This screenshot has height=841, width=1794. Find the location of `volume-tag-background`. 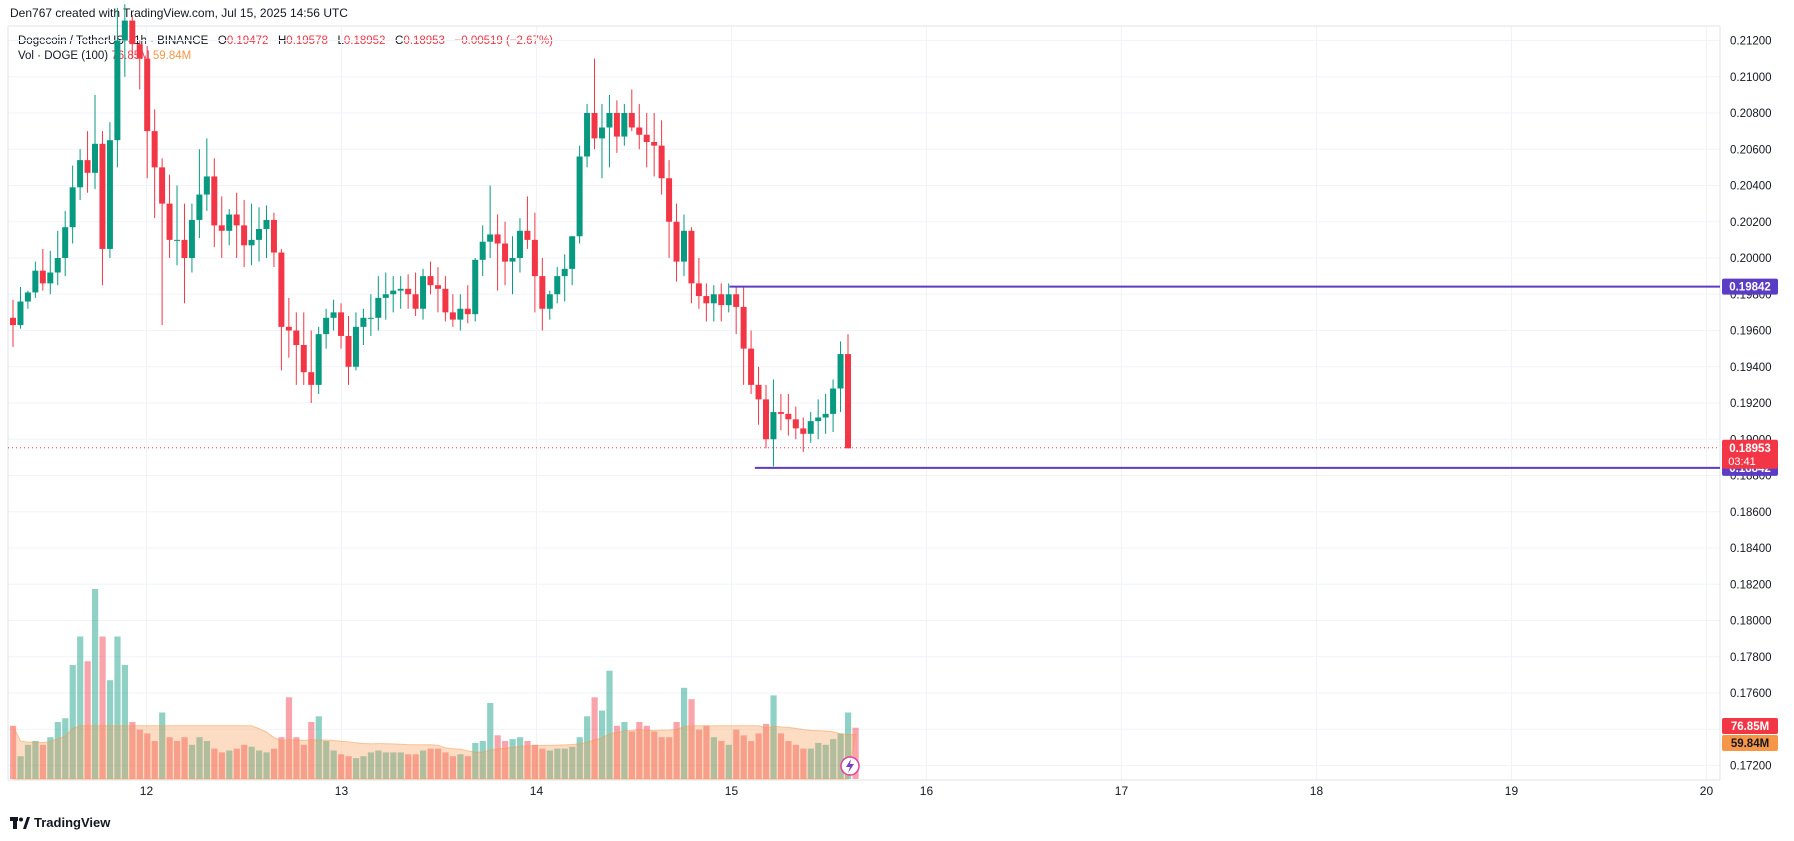

volume-tag-background is located at coordinates (1750, 726).